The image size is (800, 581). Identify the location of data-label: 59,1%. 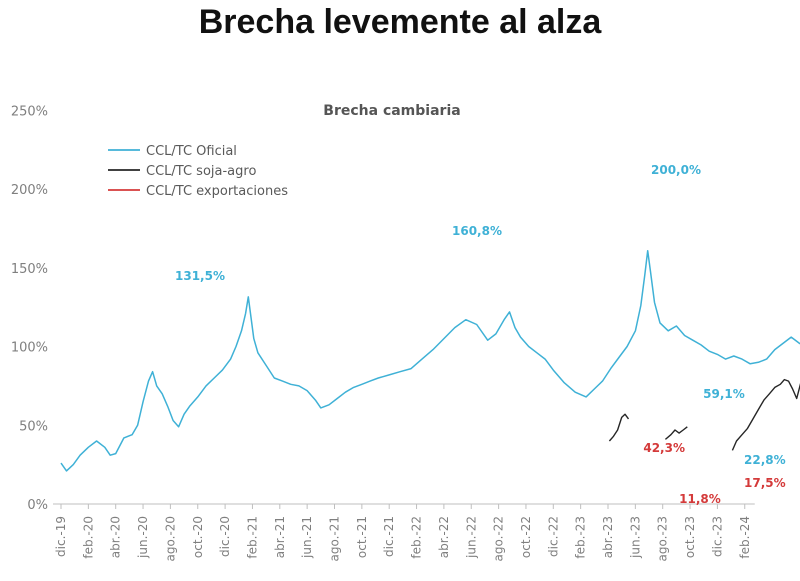
(724, 394).